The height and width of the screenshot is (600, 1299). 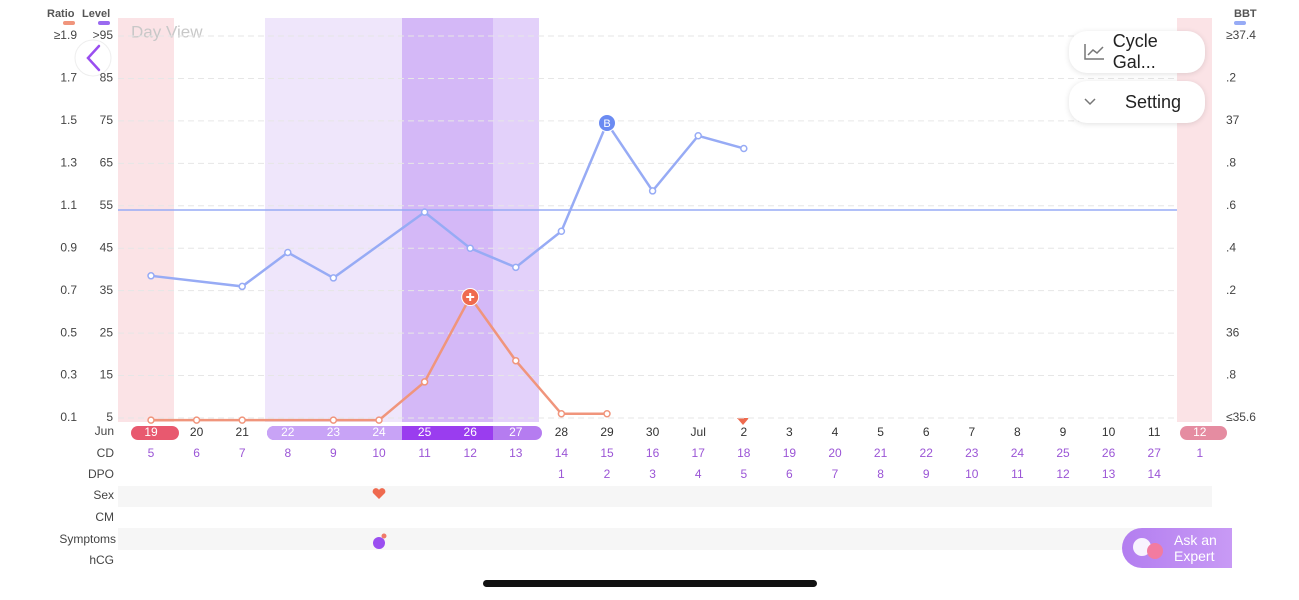 What do you see at coordinates (927, 453) in the screenshot?
I see `cd-label: 22` at bounding box center [927, 453].